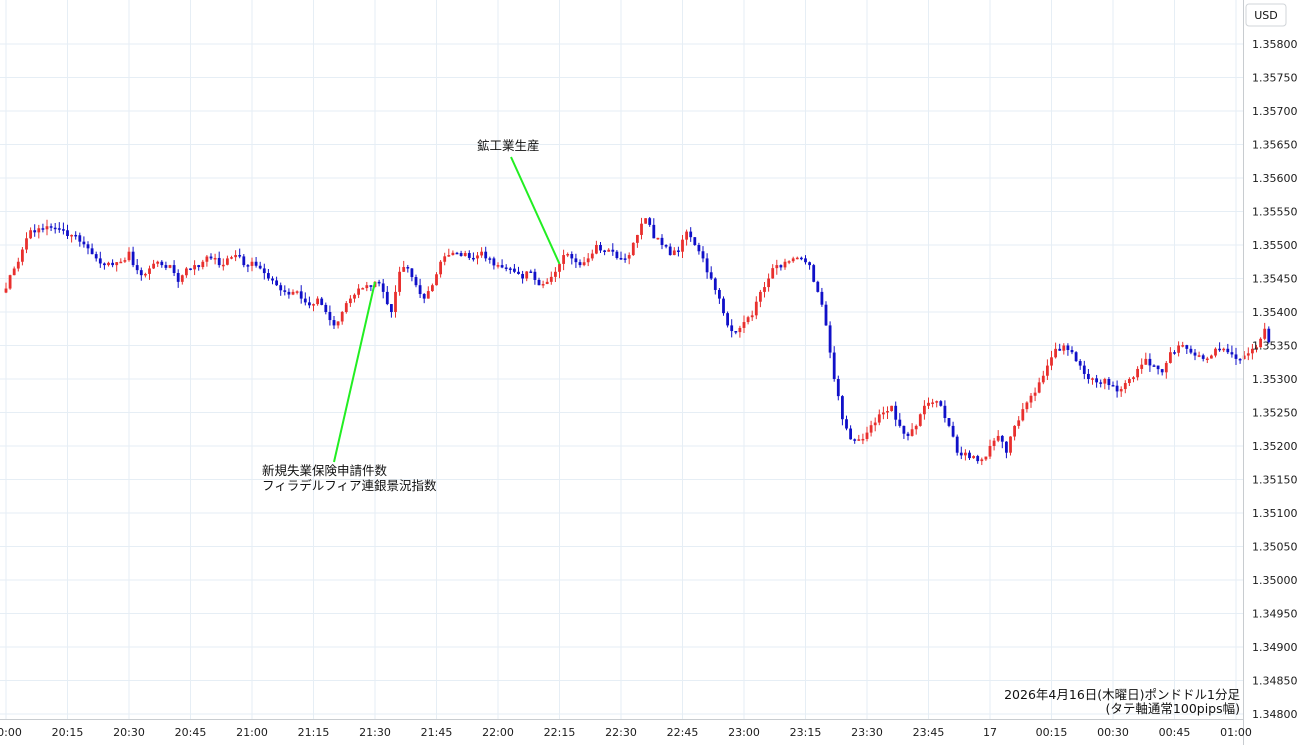 This screenshot has width=1300, height=745. I want to click on currency-badge: USD, so click(1266, 15).